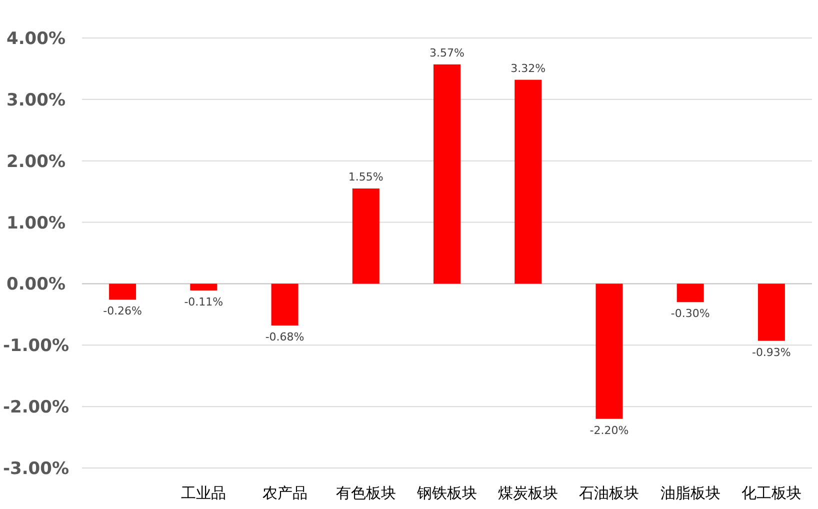 The width and height of the screenshot is (818, 509). What do you see at coordinates (36, 162) in the screenshot?
I see `y-tick-label: 2.00%` at bounding box center [36, 162].